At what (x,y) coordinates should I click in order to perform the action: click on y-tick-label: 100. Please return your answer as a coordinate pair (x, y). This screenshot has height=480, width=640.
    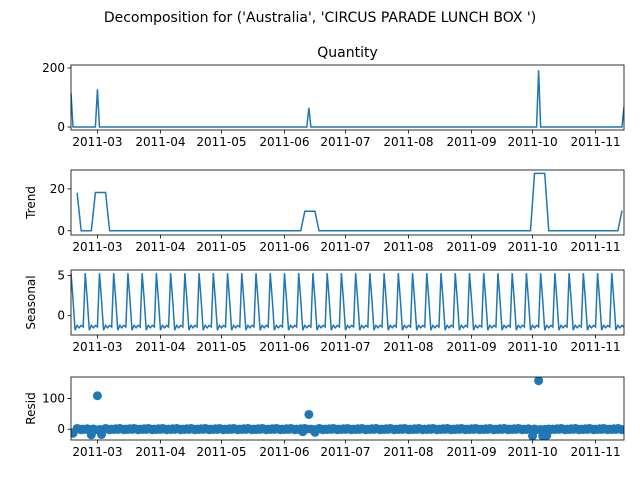
    Looking at the image, I should click on (53, 399).